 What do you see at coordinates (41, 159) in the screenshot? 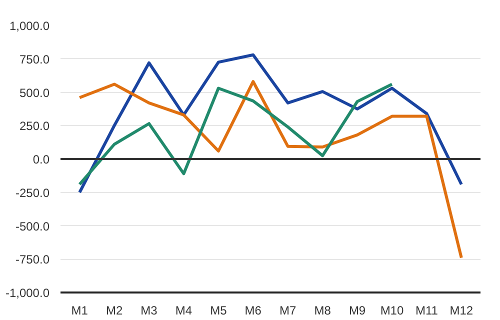
I see `y-tick-label: 0.0` at bounding box center [41, 159].